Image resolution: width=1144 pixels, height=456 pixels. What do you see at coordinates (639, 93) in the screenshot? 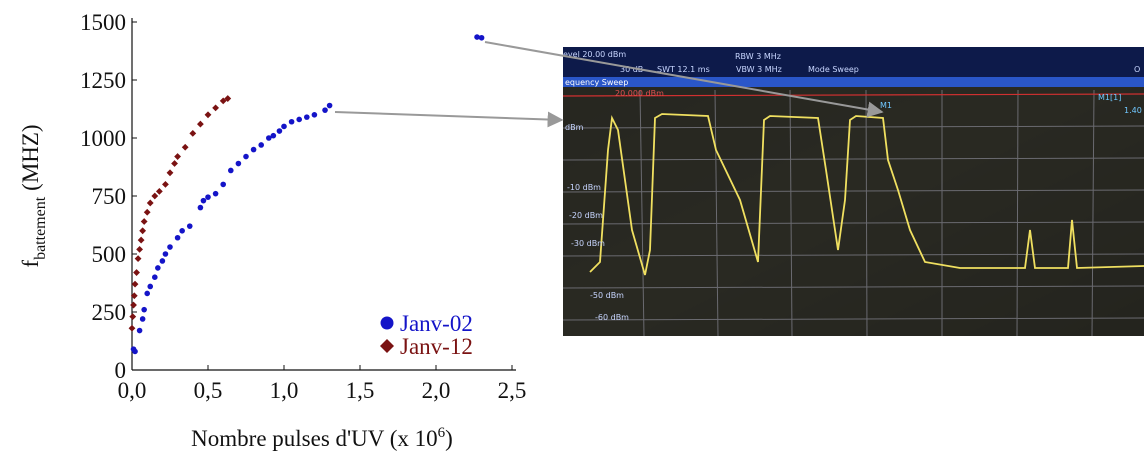
I see `photo-text: 20.000 dBm` at bounding box center [639, 93].